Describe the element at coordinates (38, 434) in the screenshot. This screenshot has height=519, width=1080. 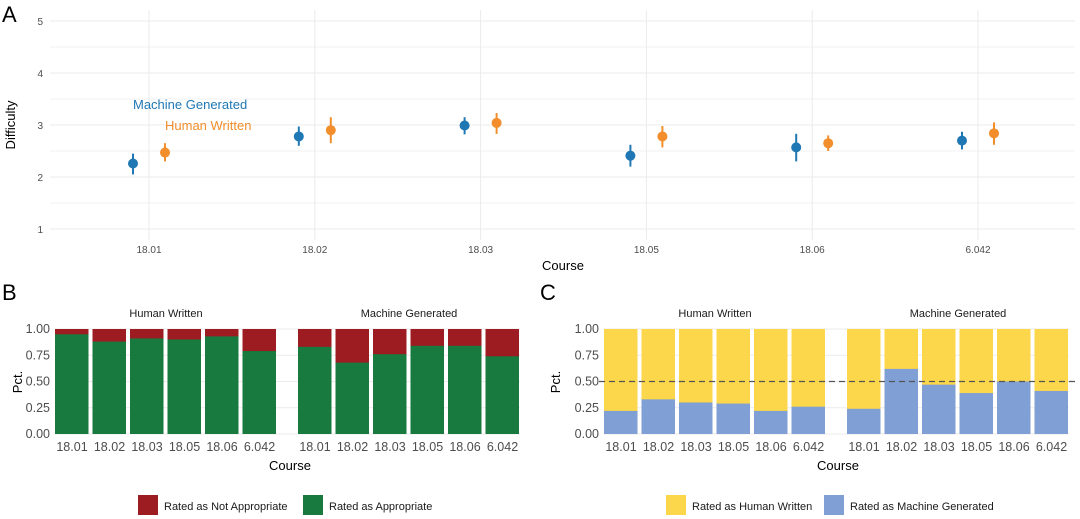
I see `y-tick-label: 0.00` at that location.